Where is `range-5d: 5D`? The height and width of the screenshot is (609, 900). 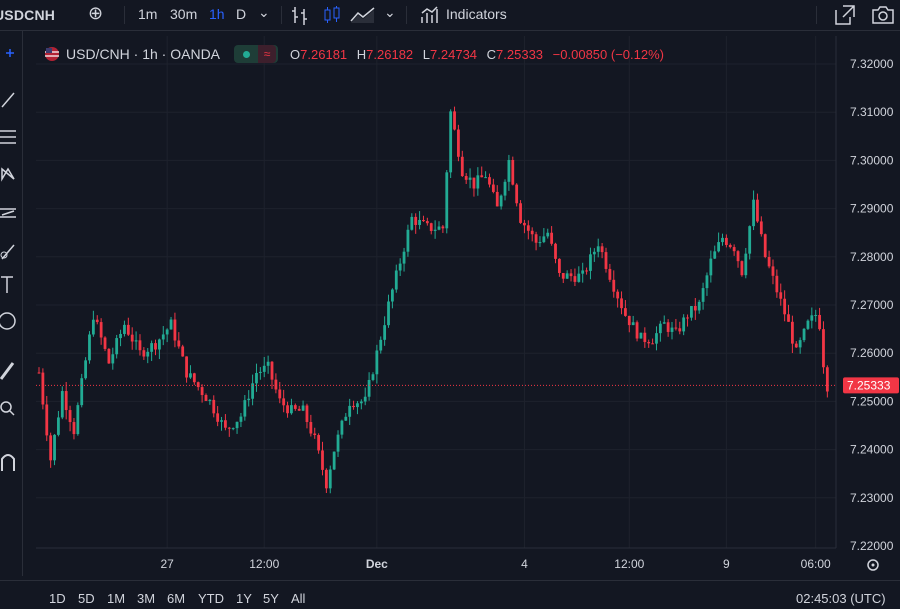 range-5d: 5D is located at coordinates (86, 598).